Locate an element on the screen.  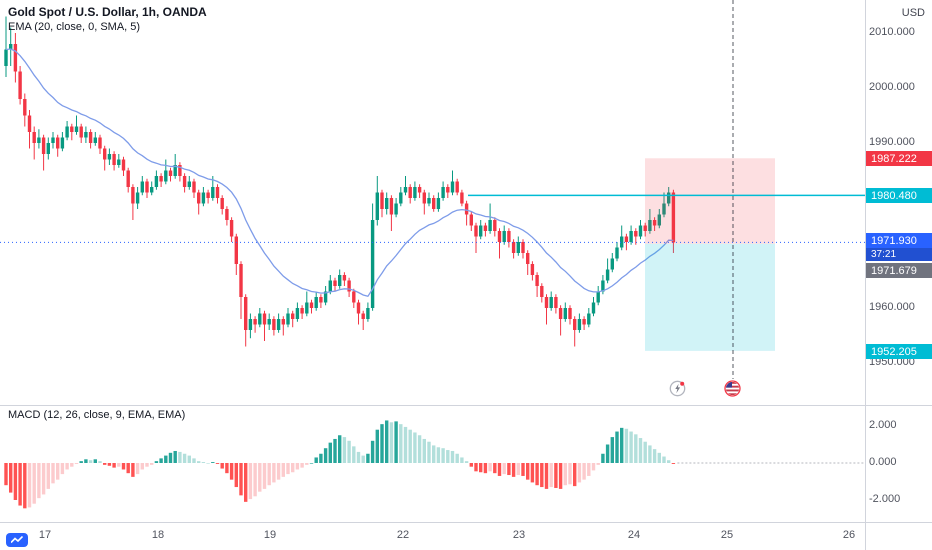
price-axis-label: 2000.000 is located at coordinates (892, 87).